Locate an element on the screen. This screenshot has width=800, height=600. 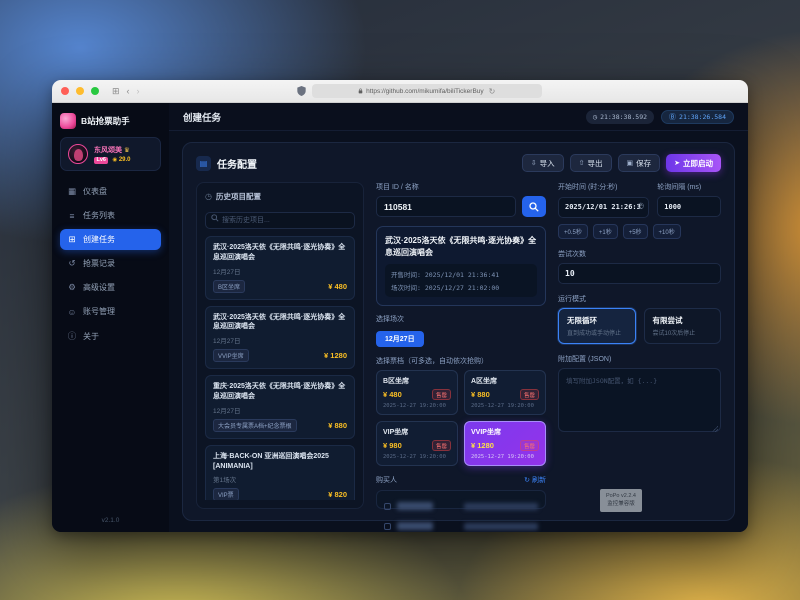
sidebar-item-account: ☺ 账号管理 is located at coordinates (110, 311).